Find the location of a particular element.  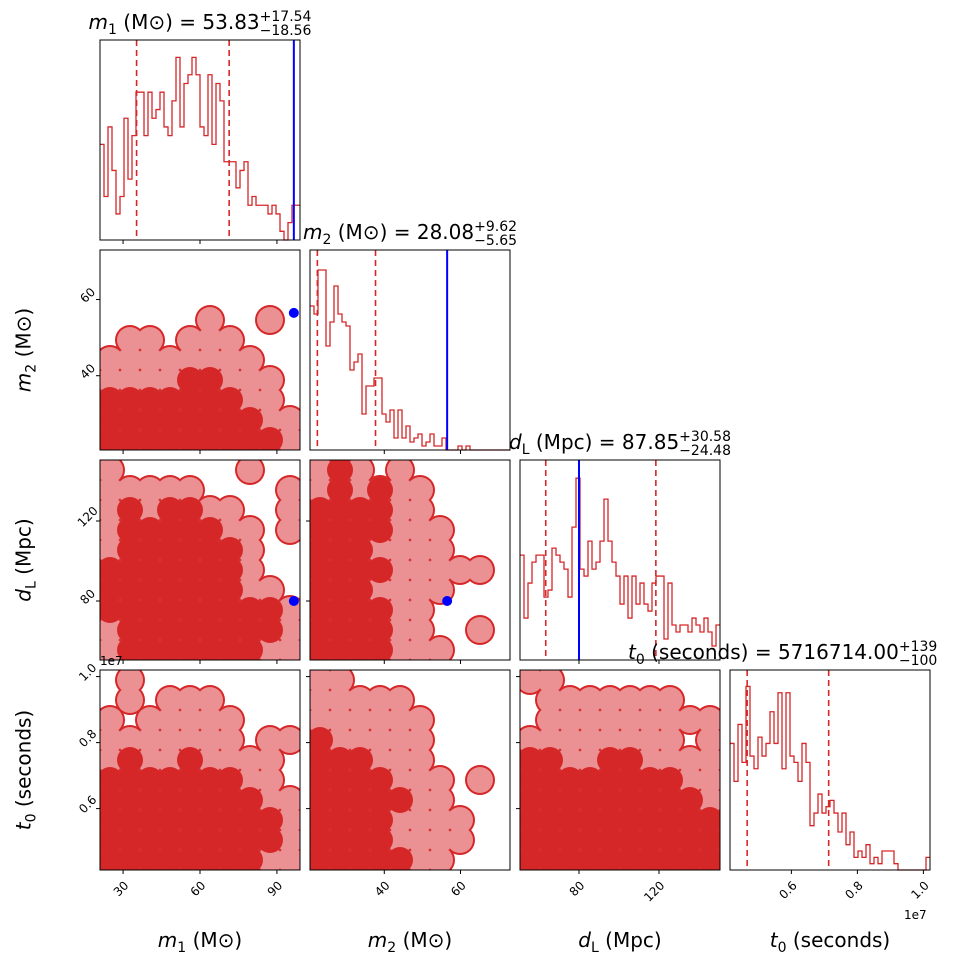

x-tick-label: 30 is located at coordinates (121, 888).